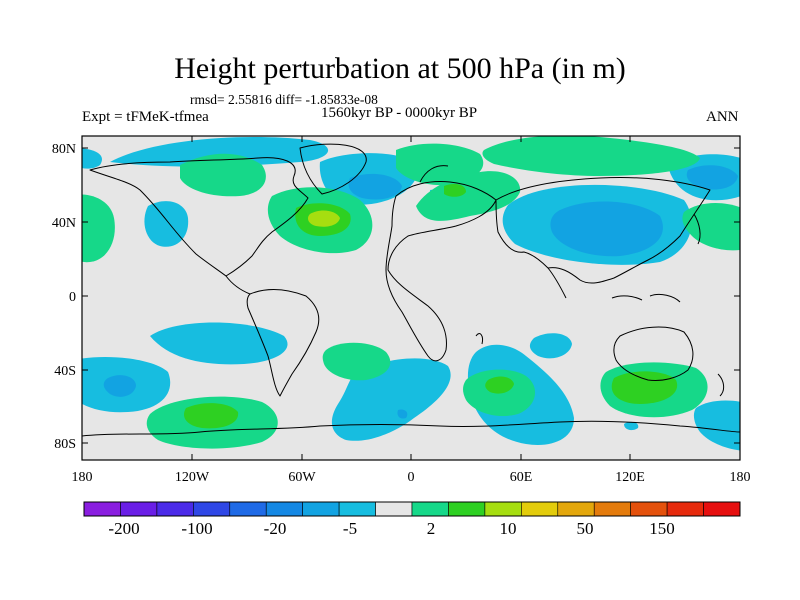 This screenshot has width=800, height=600. What do you see at coordinates (123, 528) in the screenshot?
I see `cbar-label-minus200: -200` at bounding box center [123, 528].